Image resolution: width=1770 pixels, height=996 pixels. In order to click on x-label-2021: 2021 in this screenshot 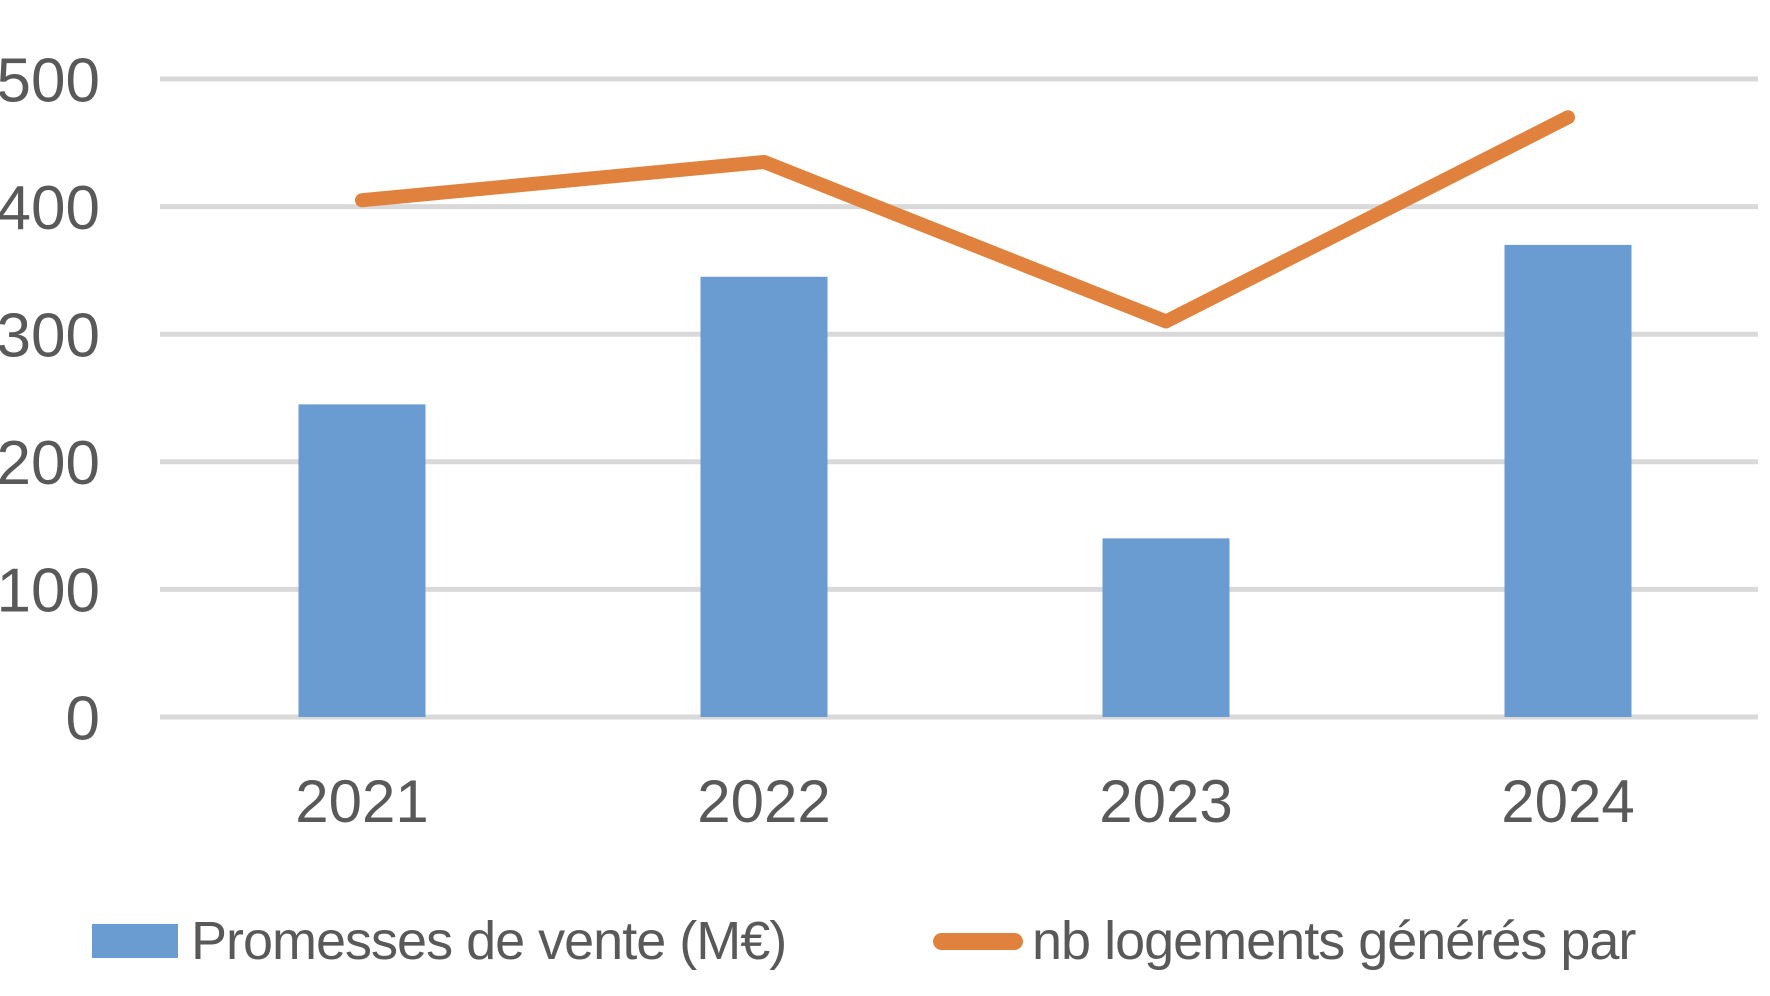, I will do `click(361, 801)`.